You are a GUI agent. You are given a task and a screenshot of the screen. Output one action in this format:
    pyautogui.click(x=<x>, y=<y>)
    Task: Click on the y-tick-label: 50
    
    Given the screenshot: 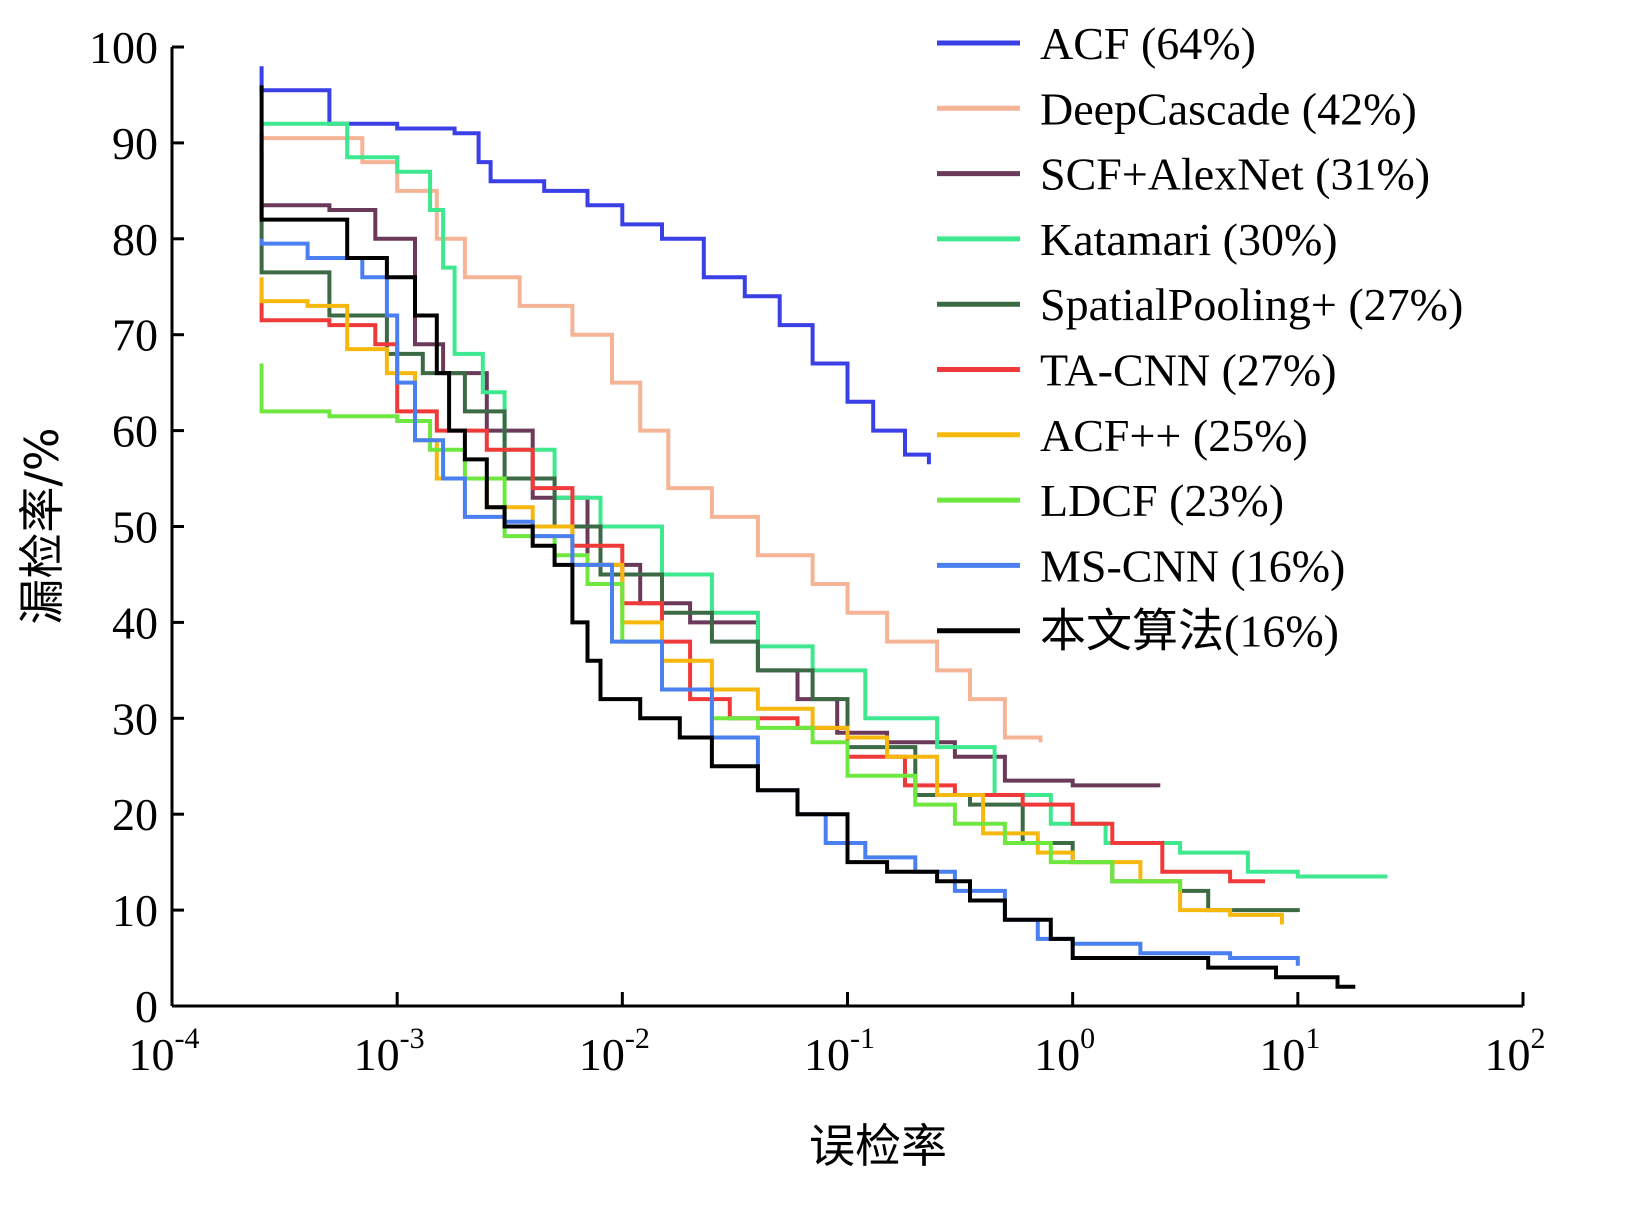 What is the action you would take?
    pyautogui.click(x=135, y=527)
    